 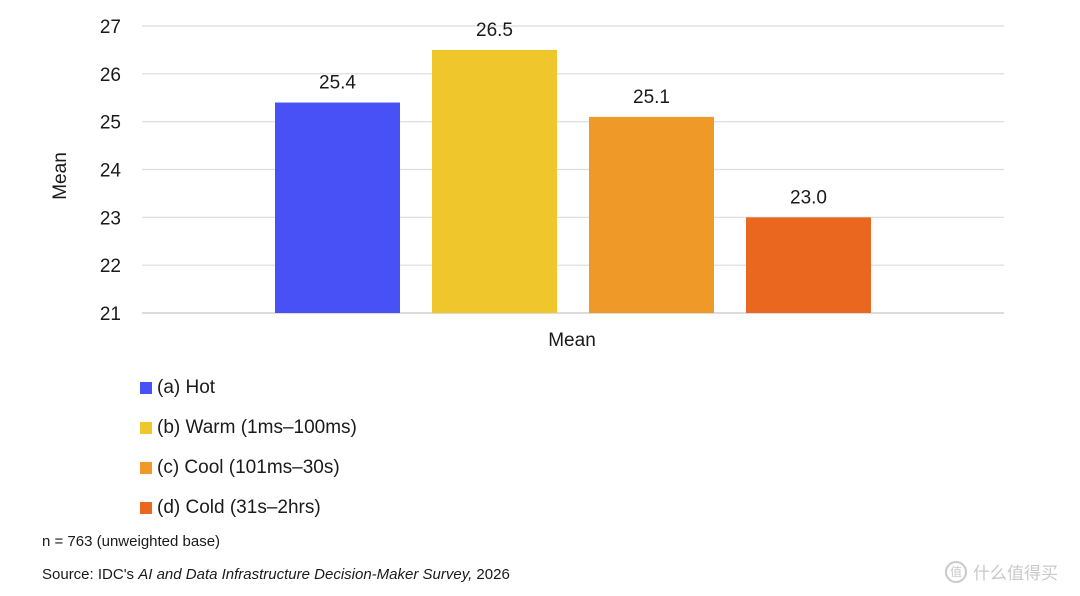 I want to click on y-tick-label: 22, so click(x=110, y=266).